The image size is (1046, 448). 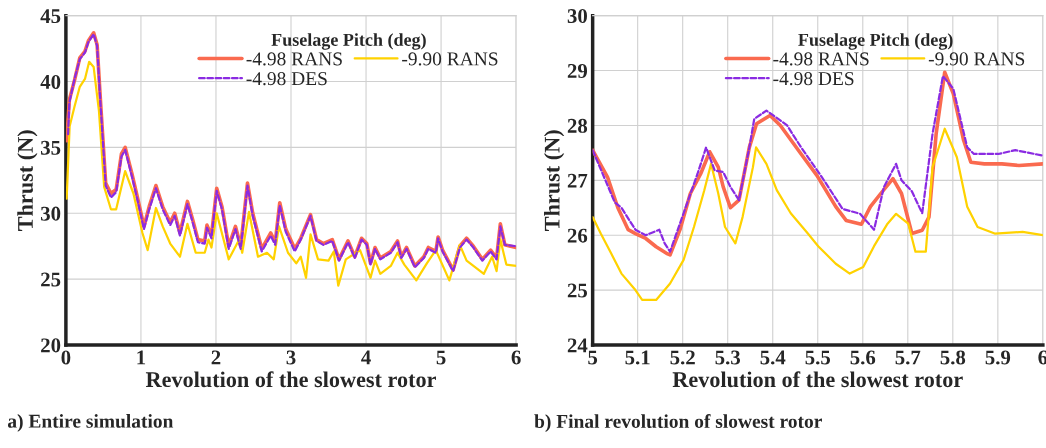 What do you see at coordinates (773, 357) in the screenshot?
I see `x-tick-label: 5.4` at bounding box center [773, 357].